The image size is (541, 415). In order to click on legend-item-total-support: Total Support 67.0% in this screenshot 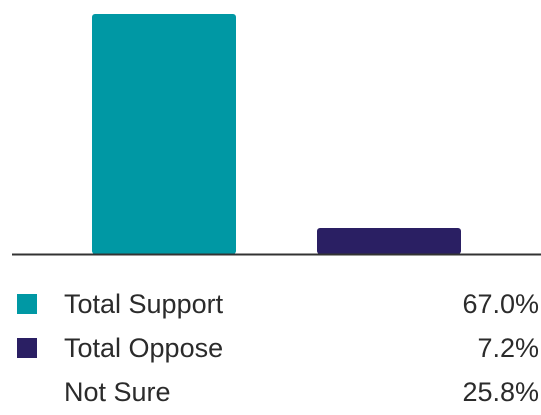, I will do `click(270, 305)`.